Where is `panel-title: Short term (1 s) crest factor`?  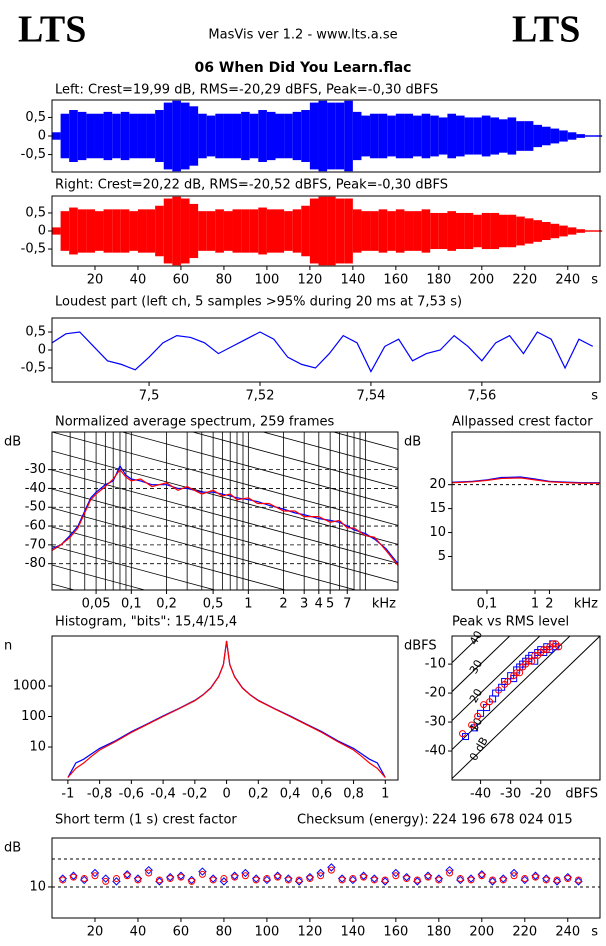
panel-title: Short term (1 s) crest factor is located at coordinates (146, 820).